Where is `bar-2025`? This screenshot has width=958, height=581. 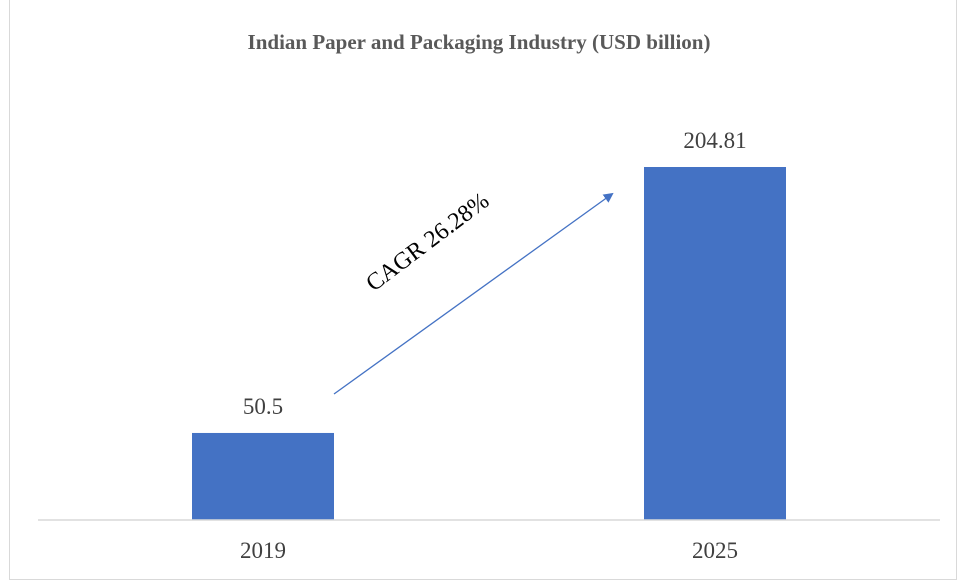 bar-2025 is located at coordinates (715, 343).